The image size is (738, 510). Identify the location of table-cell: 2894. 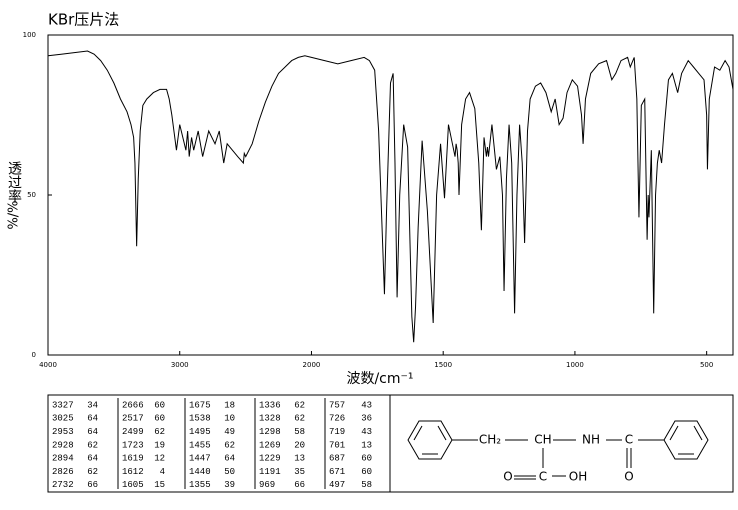
(63, 459).